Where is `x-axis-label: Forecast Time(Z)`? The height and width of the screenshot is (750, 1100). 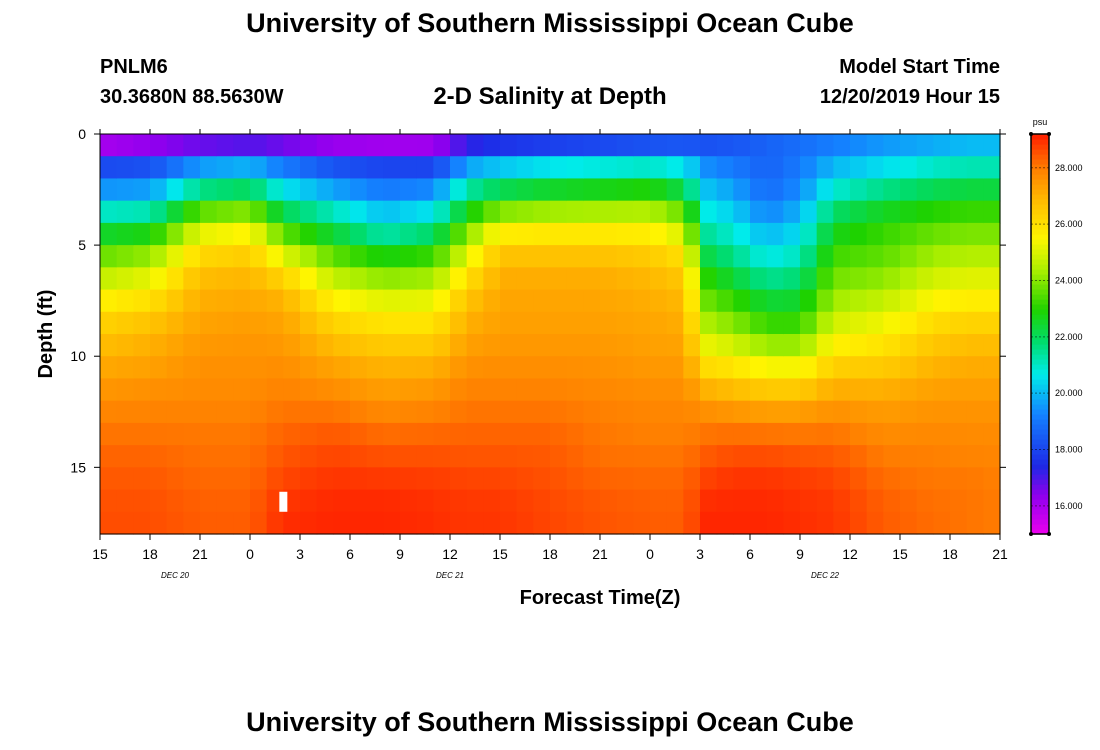 x-axis-label: Forecast Time(Z) is located at coordinates (600, 598).